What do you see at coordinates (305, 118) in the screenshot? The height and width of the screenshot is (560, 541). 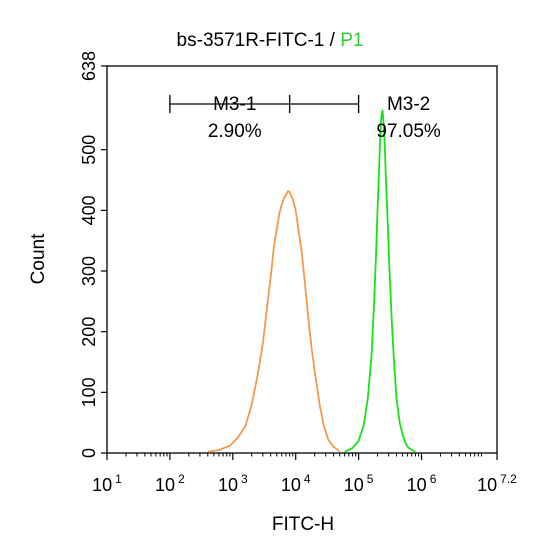 I see `gate-markers: M3-1 2.90% M3-2 97.05%` at bounding box center [305, 118].